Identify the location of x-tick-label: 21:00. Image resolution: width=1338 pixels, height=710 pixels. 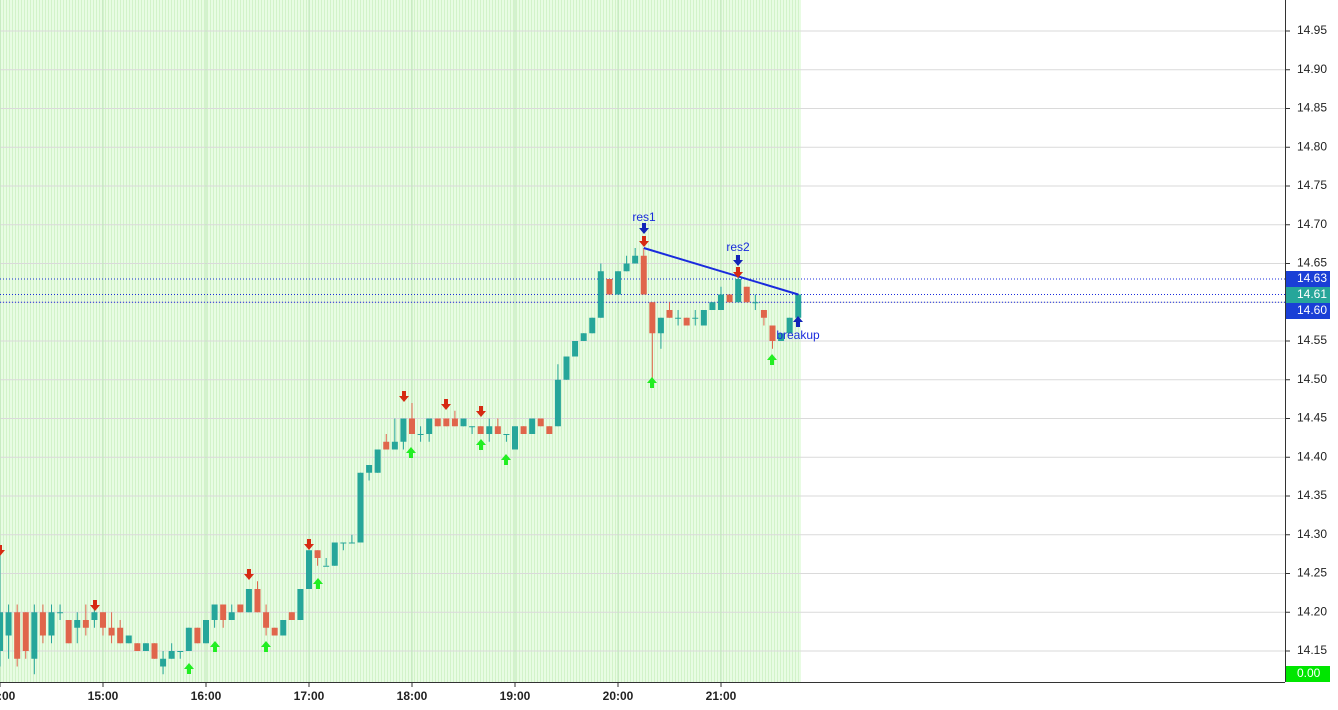
(721, 696).